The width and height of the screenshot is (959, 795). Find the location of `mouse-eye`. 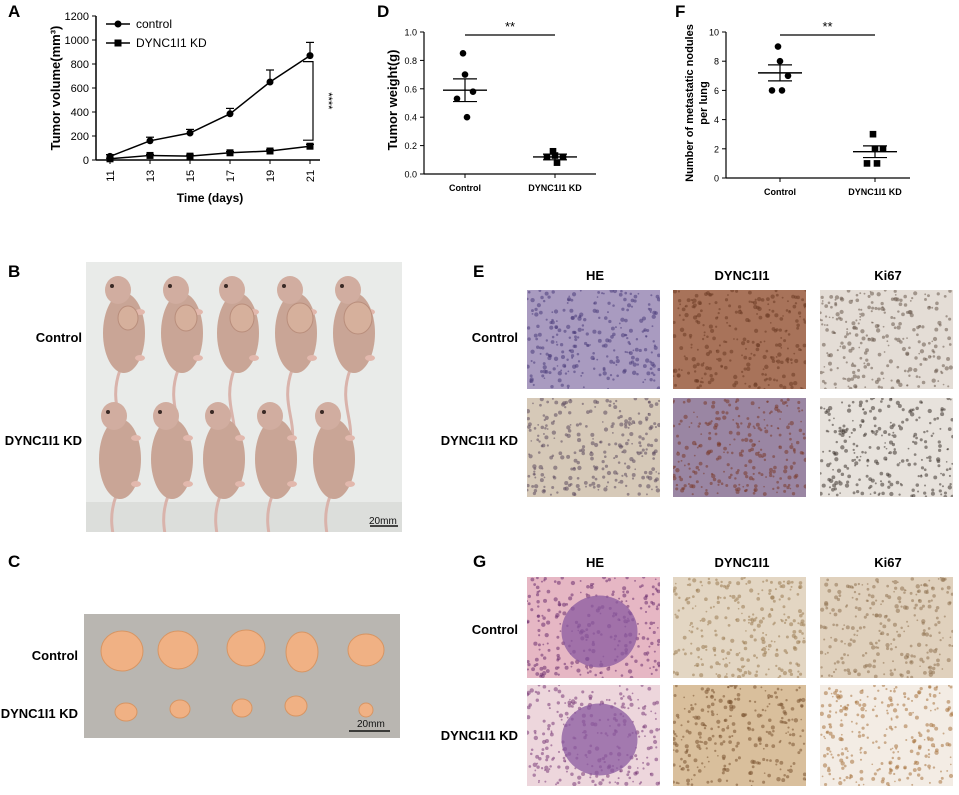

mouse-eye is located at coordinates (108, 412).